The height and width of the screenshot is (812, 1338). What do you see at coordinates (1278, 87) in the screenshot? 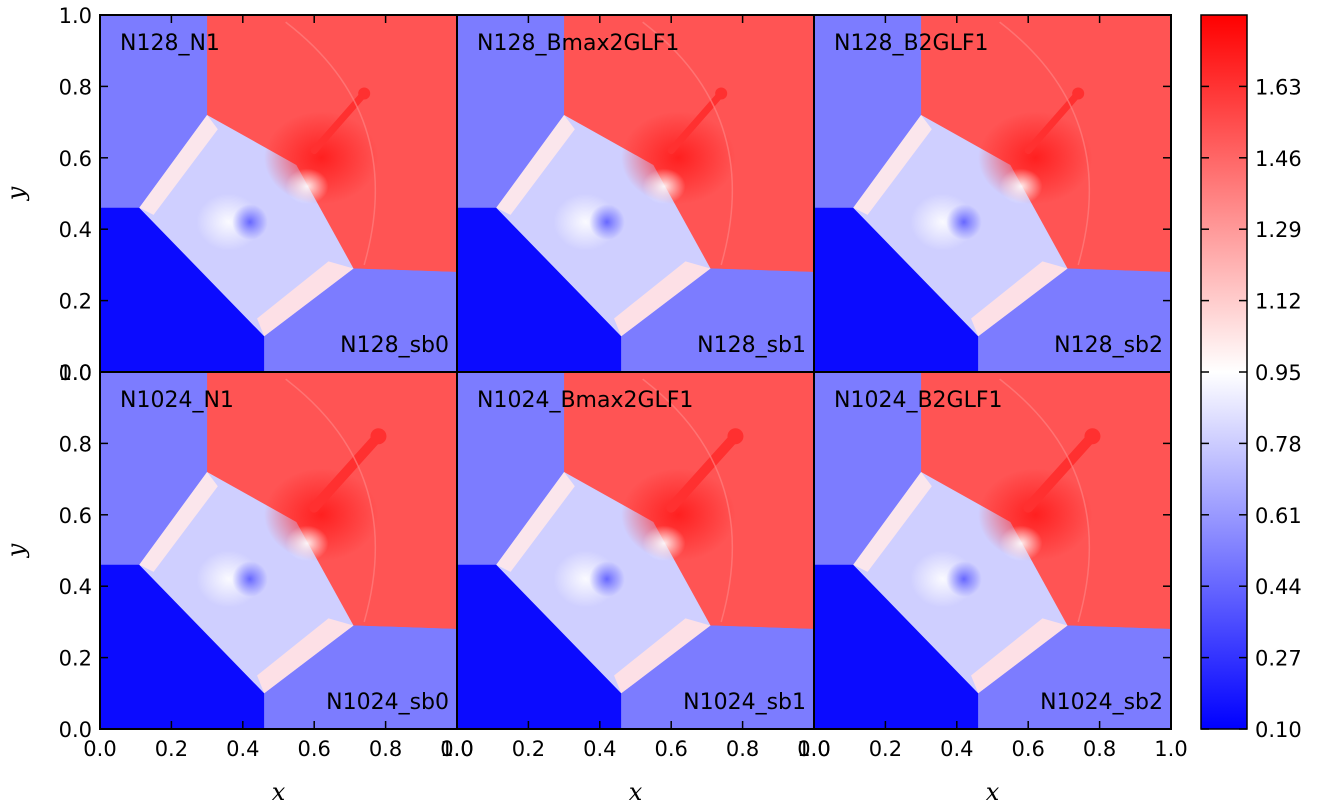
I see `colorbar-tick-label: 1.63` at bounding box center [1278, 87].